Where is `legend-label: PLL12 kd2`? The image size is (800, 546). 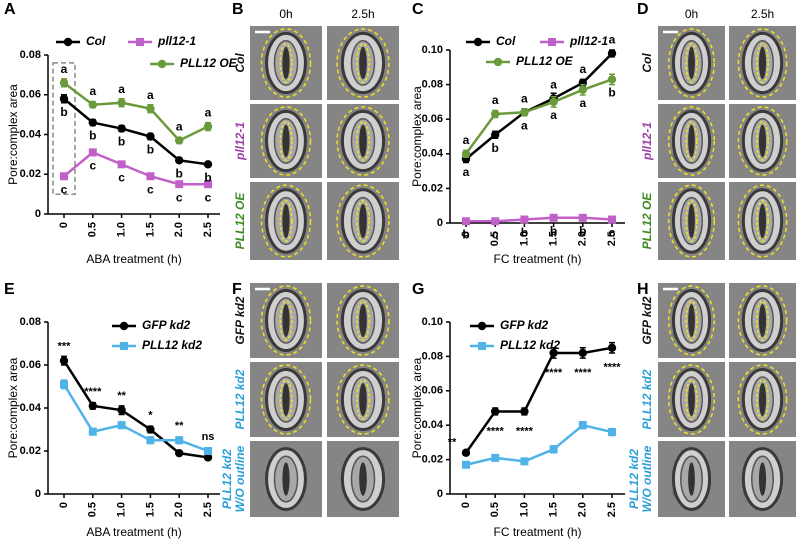 legend-label: PLL12 kd2 is located at coordinates (530, 345).